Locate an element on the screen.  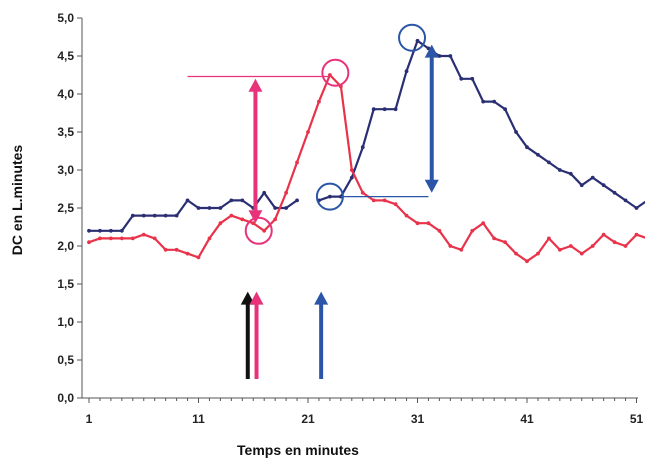
y-tick-label: 4,5 is located at coordinates (65, 56).